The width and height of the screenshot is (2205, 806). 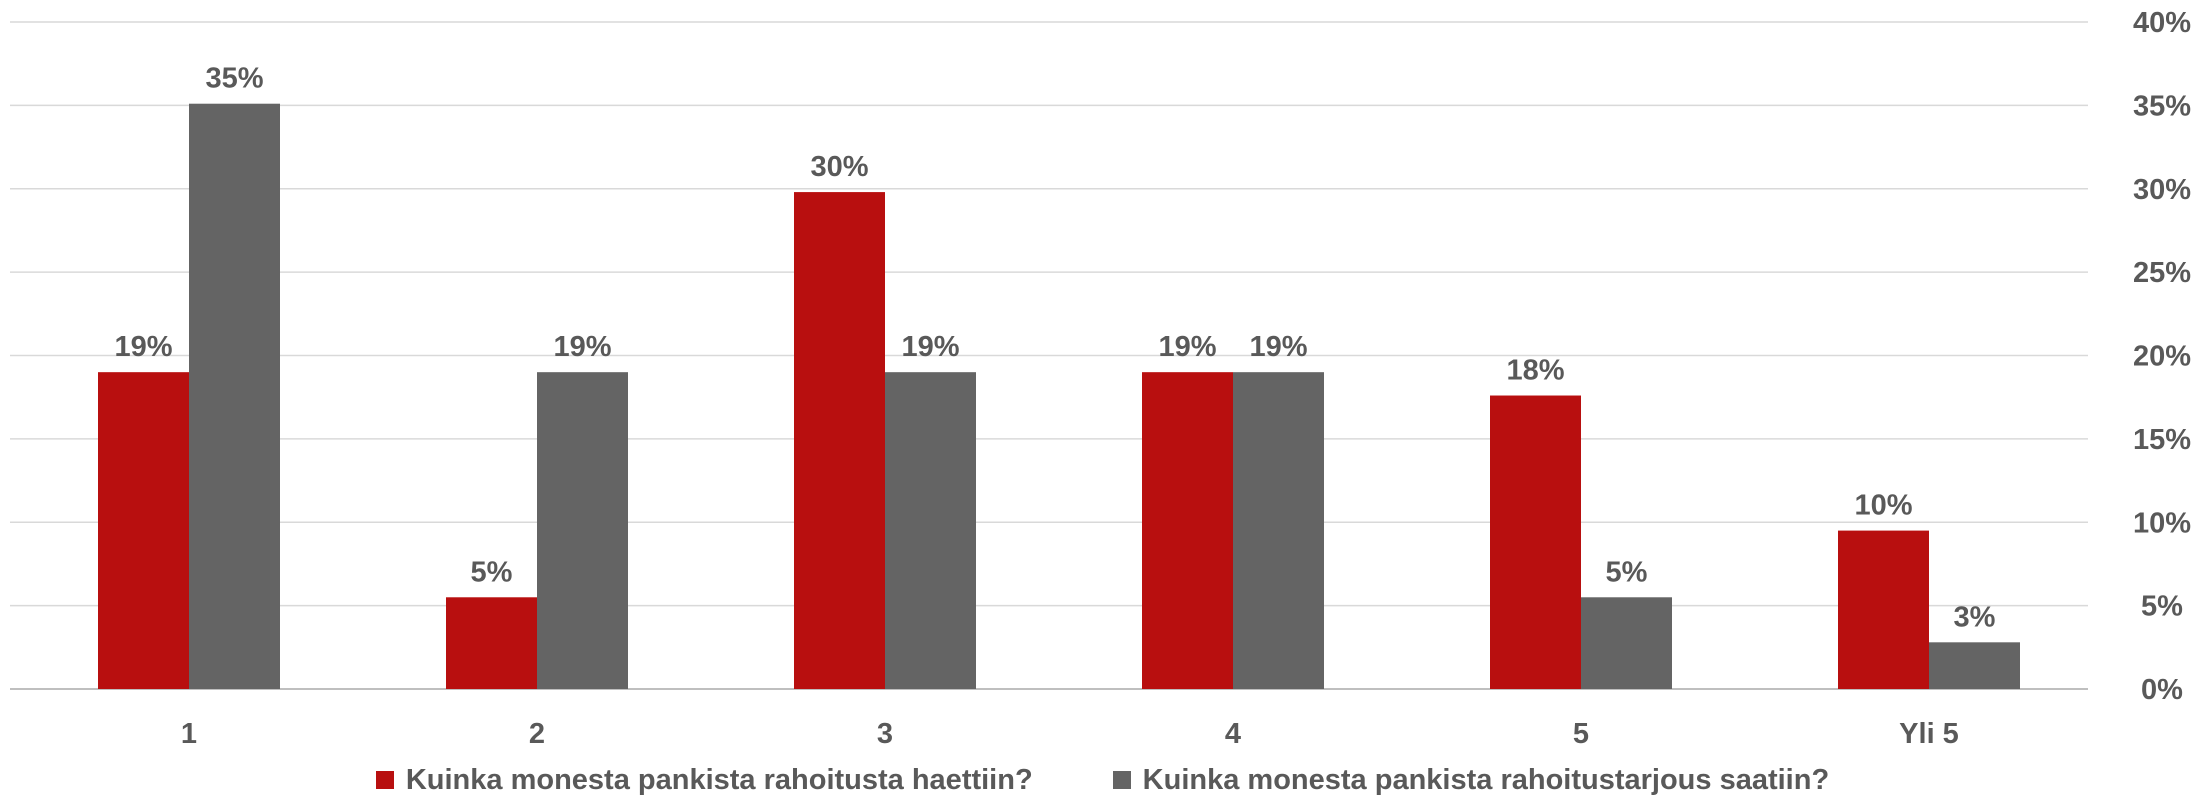 I want to click on x-tick-label: 3, so click(x=885, y=734).